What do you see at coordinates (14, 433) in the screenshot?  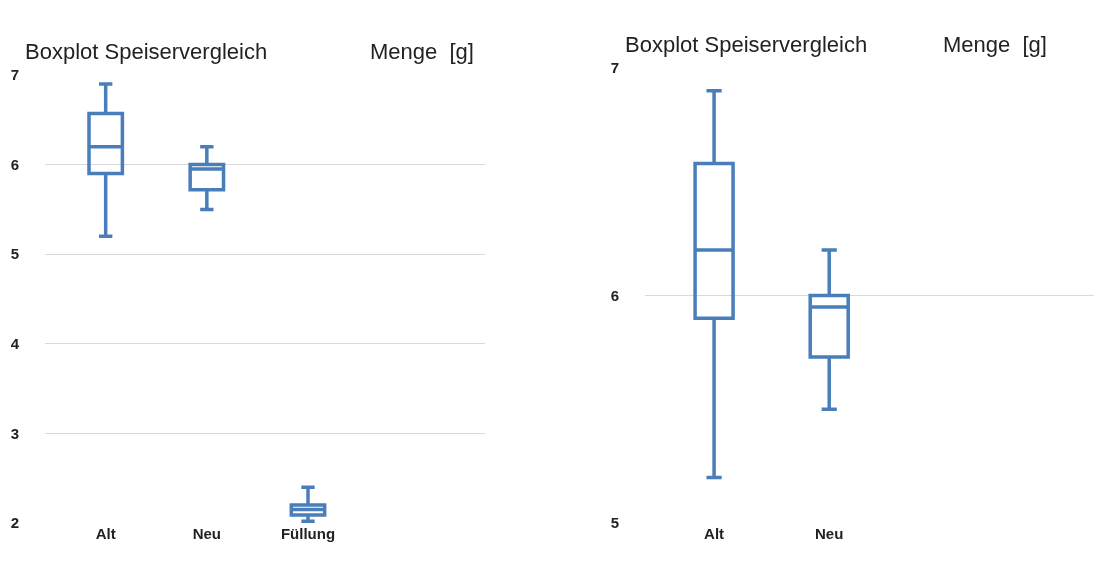 I see `y-tick-label: 3` at bounding box center [14, 433].